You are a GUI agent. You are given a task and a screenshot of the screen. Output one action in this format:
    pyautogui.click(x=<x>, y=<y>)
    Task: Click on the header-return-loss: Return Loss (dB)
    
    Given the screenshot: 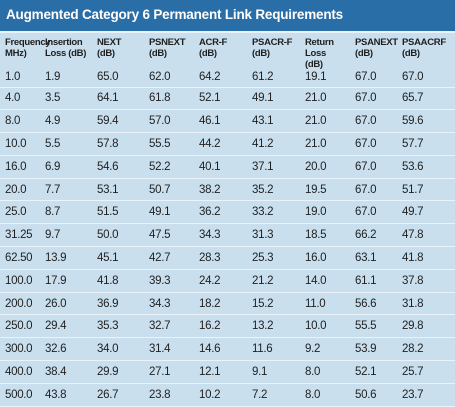 What is the action you would take?
    pyautogui.click(x=319, y=53)
    